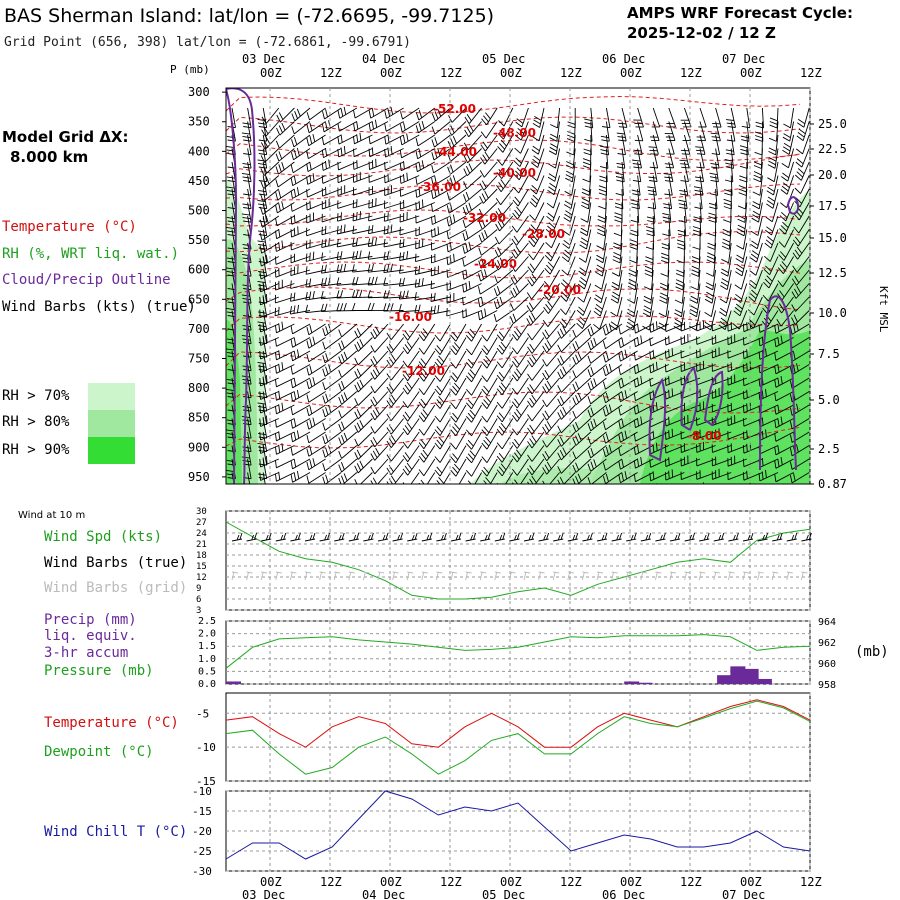 The width and height of the screenshot is (900, 900). I want to click on pressure-tick-label: 800, so click(199, 388).